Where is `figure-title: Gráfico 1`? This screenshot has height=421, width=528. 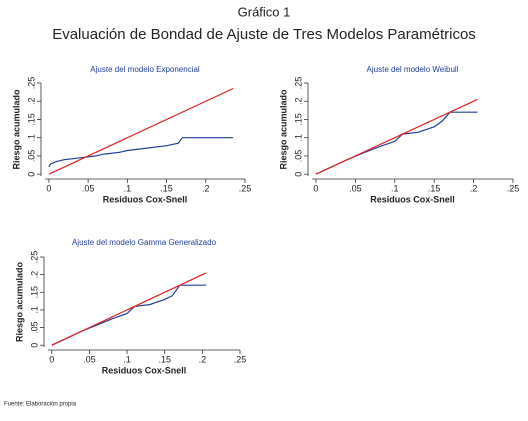
figure-title: Gráfico 1 is located at coordinates (264, 11).